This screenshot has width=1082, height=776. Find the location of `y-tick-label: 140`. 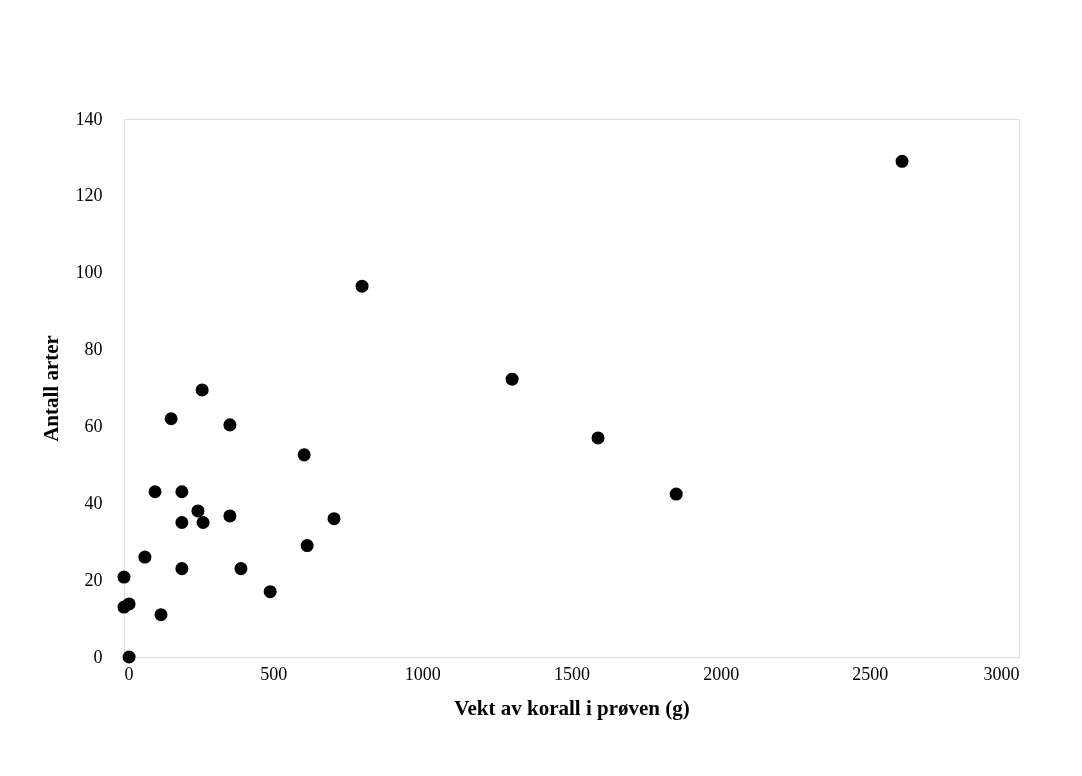

y-tick-label: 140 is located at coordinates (89, 118).